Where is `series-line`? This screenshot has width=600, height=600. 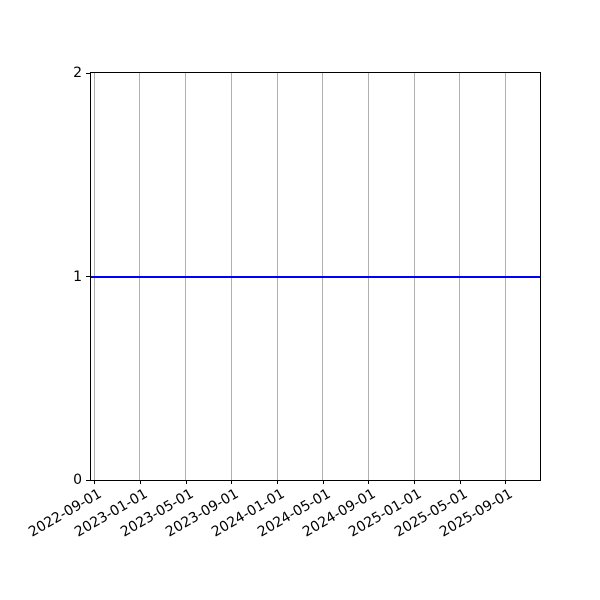 series-line is located at coordinates (315, 276).